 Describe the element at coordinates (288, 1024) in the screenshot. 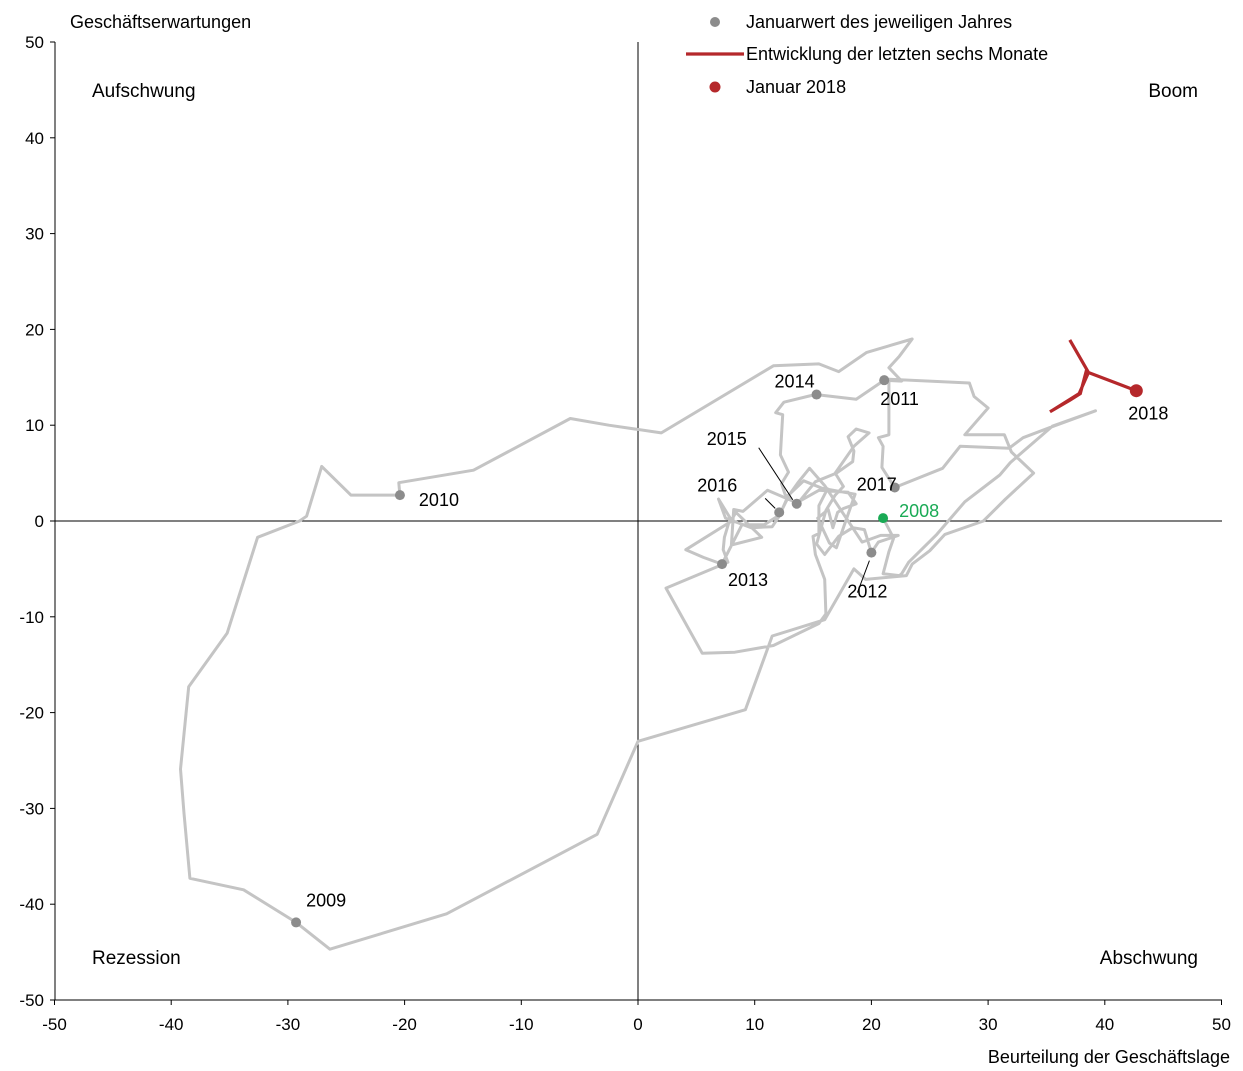

I see `x-tick-label: -30` at that location.